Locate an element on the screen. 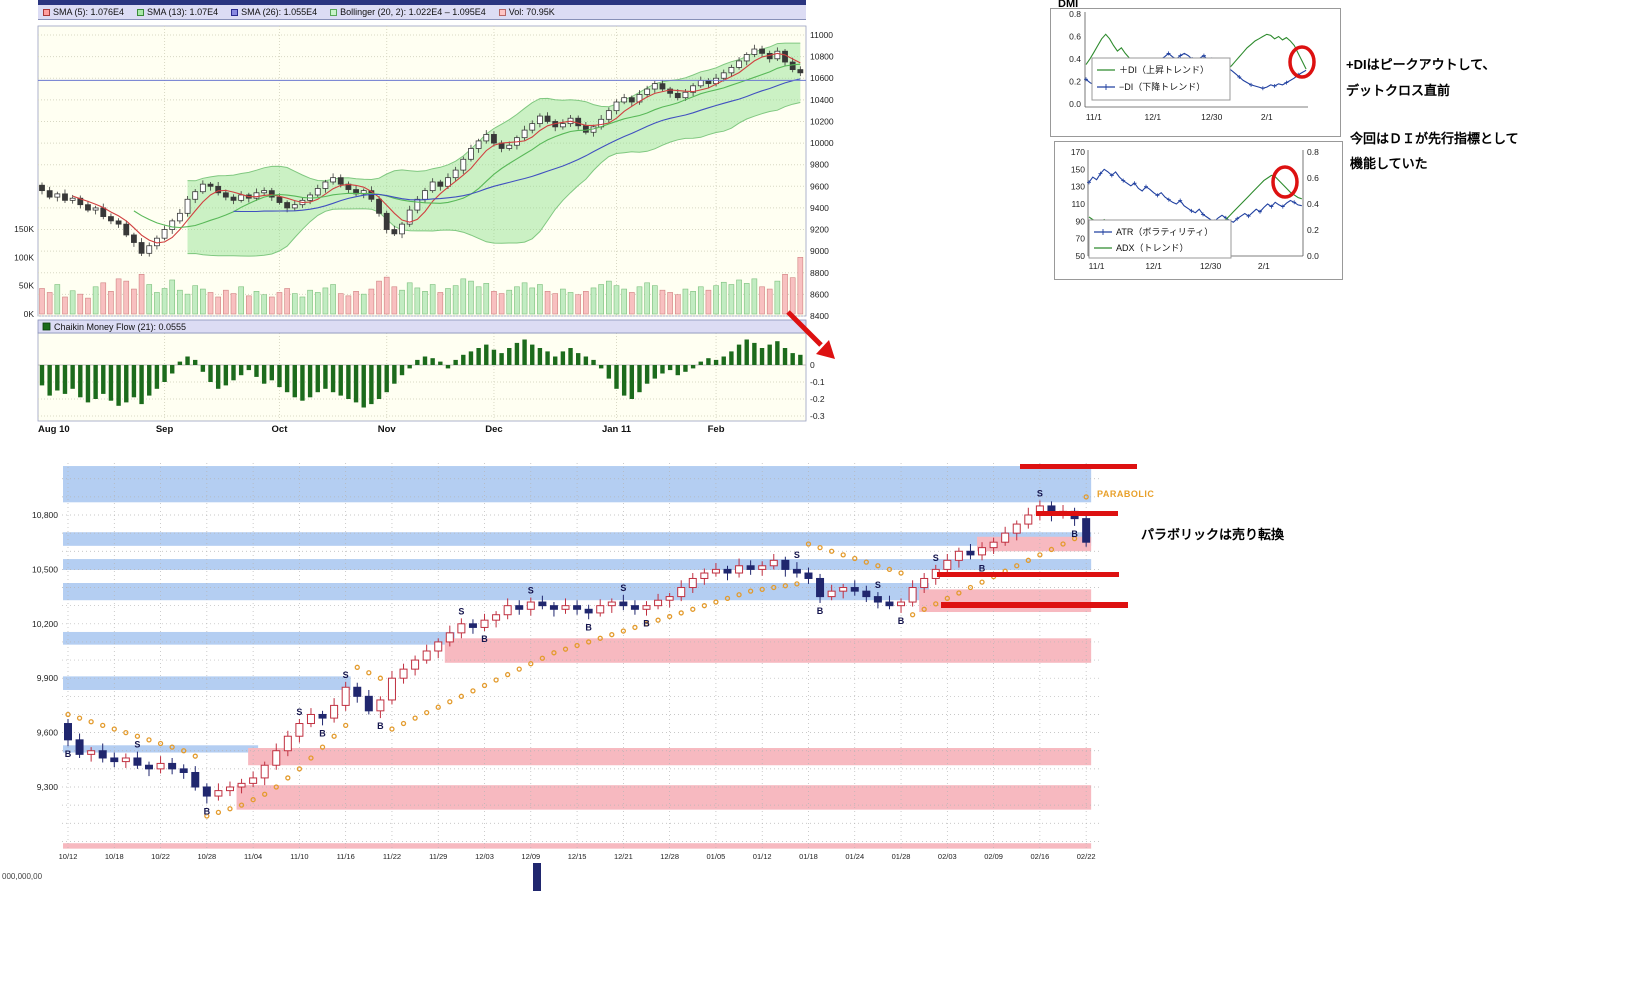 The image size is (1638, 1002). svg-text: 130 is located at coordinates (1078, 187).